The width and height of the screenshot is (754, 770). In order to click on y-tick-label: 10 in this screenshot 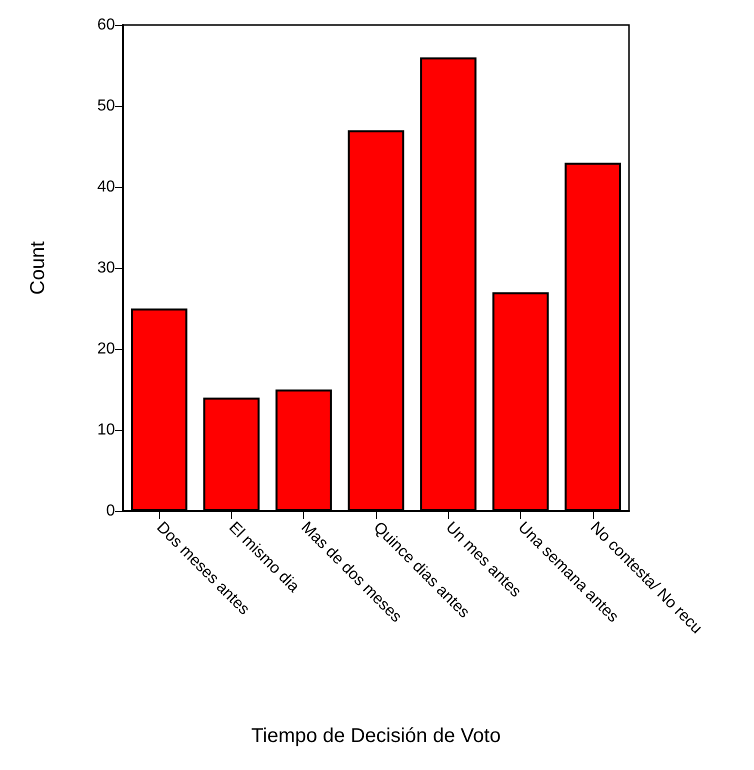, I will do `click(106, 430)`.